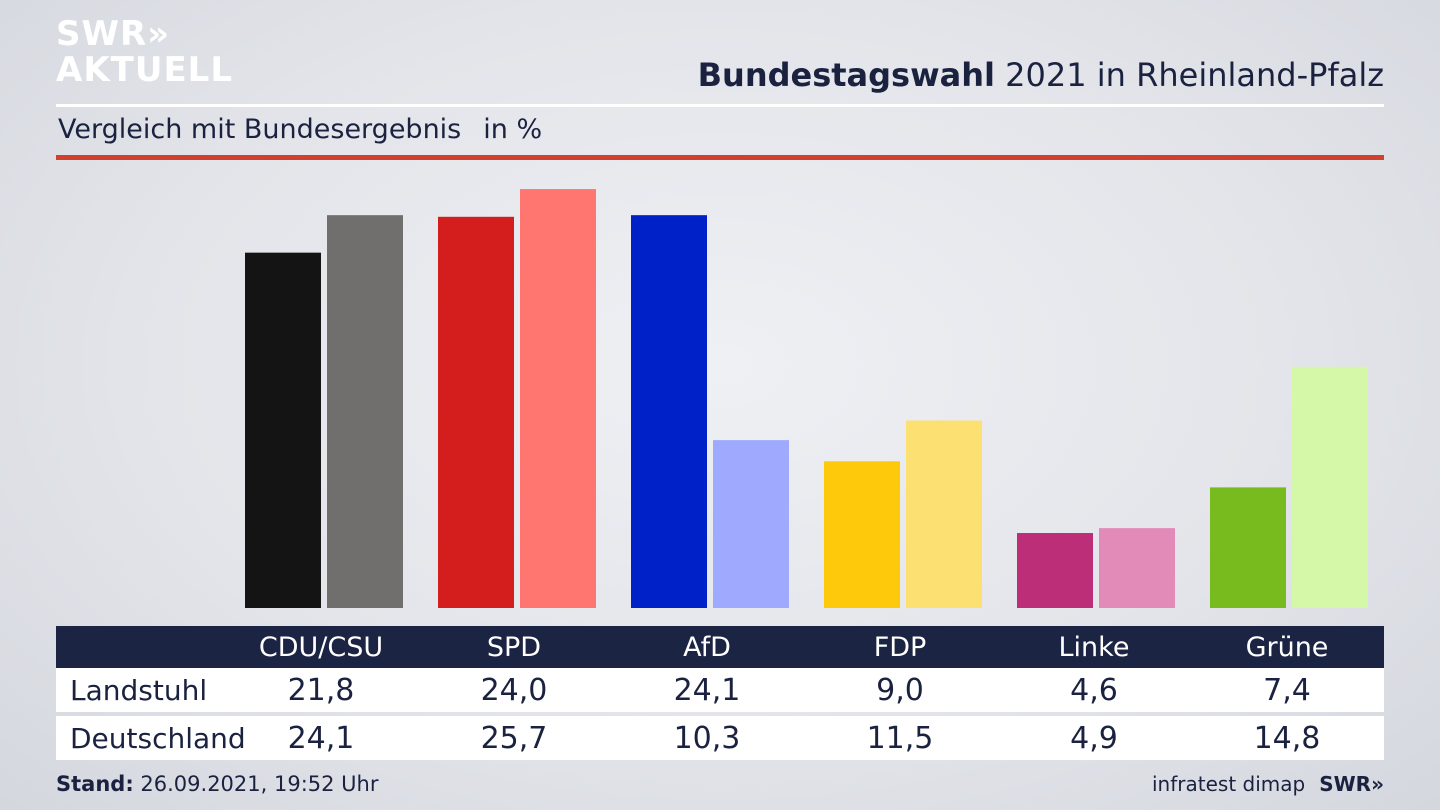 This screenshot has width=1440, height=810. I want to click on unit-label: in %, so click(513, 129).